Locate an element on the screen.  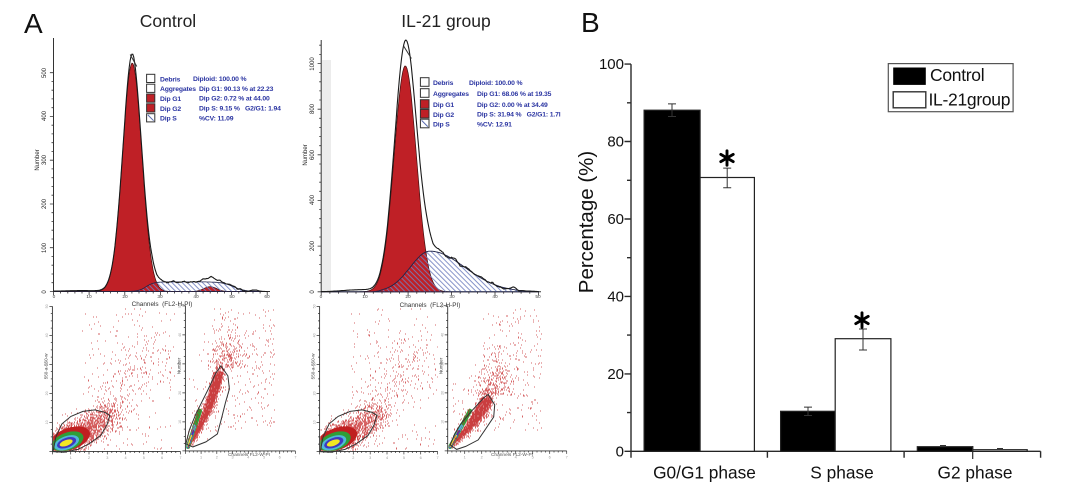
svg-text: 400 is located at coordinates (313, 199).